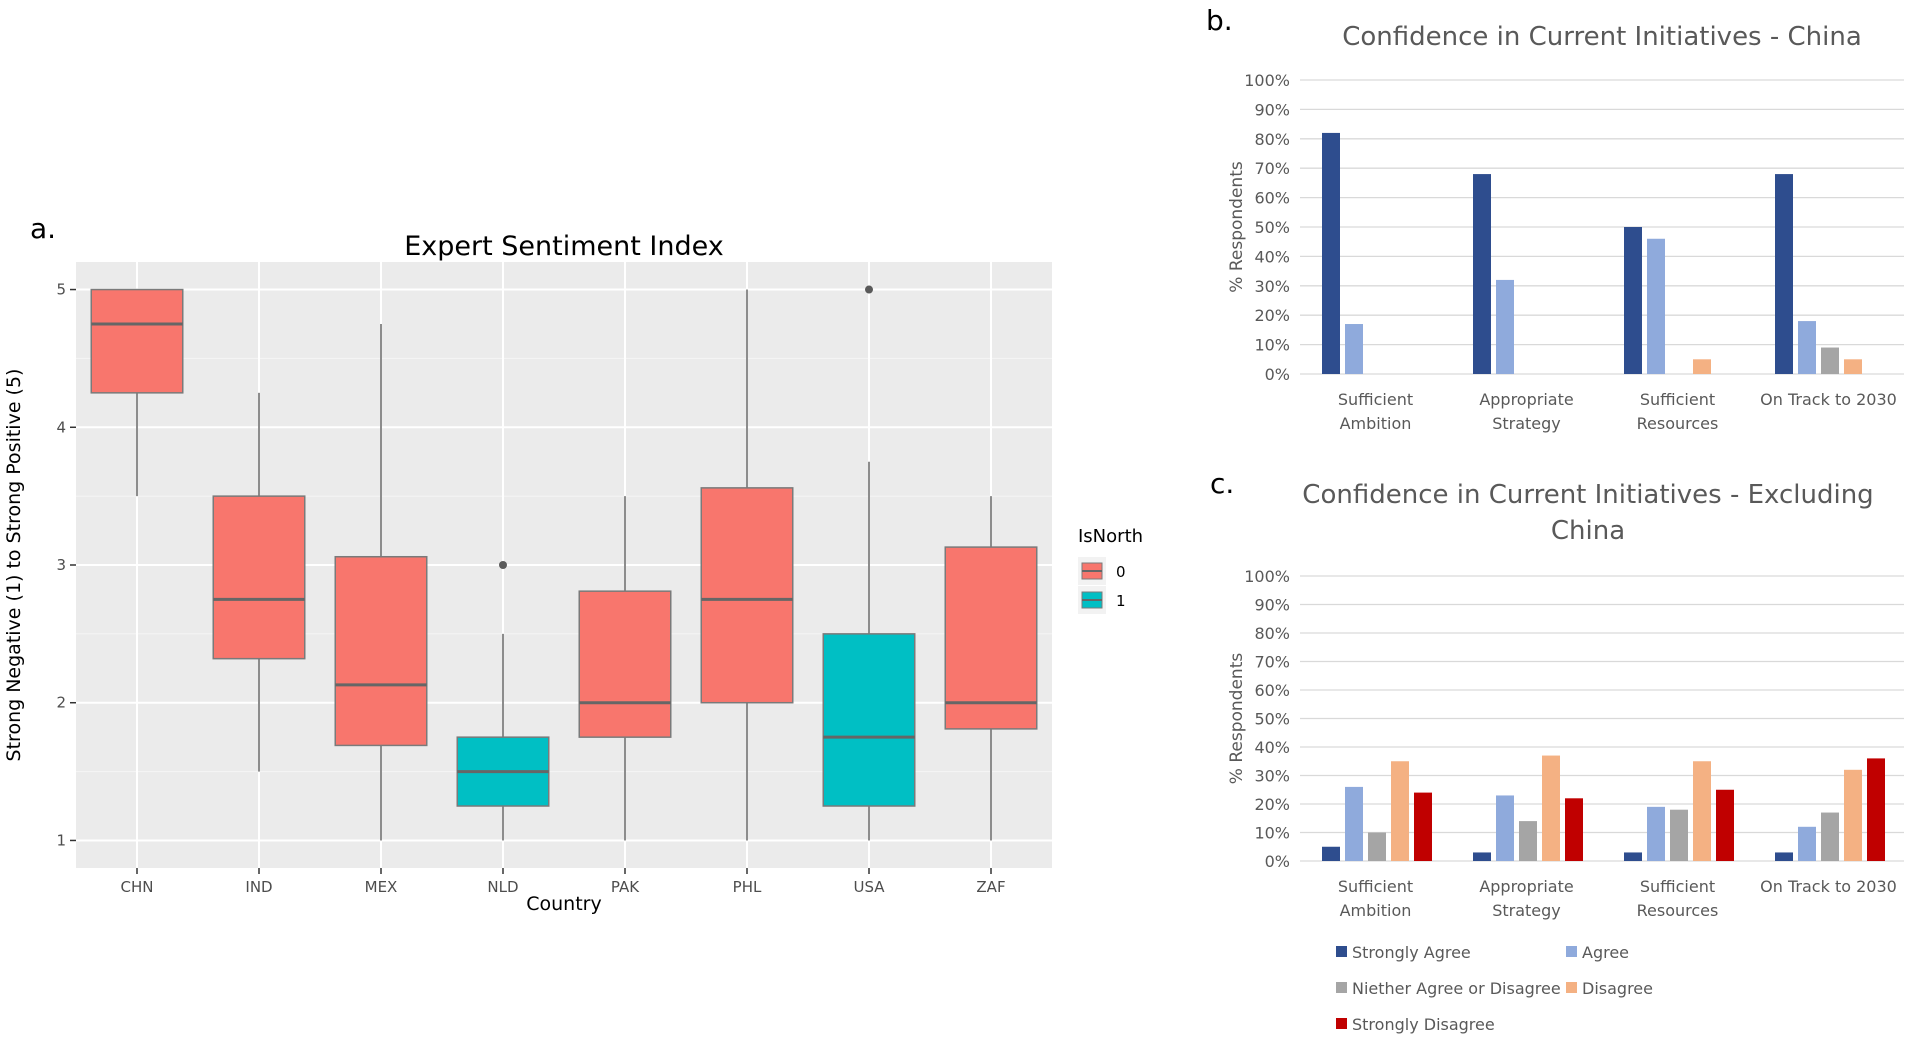 The width and height of the screenshot is (1908, 1039). I want to click on legend-label: Agree, so click(1605, 952).